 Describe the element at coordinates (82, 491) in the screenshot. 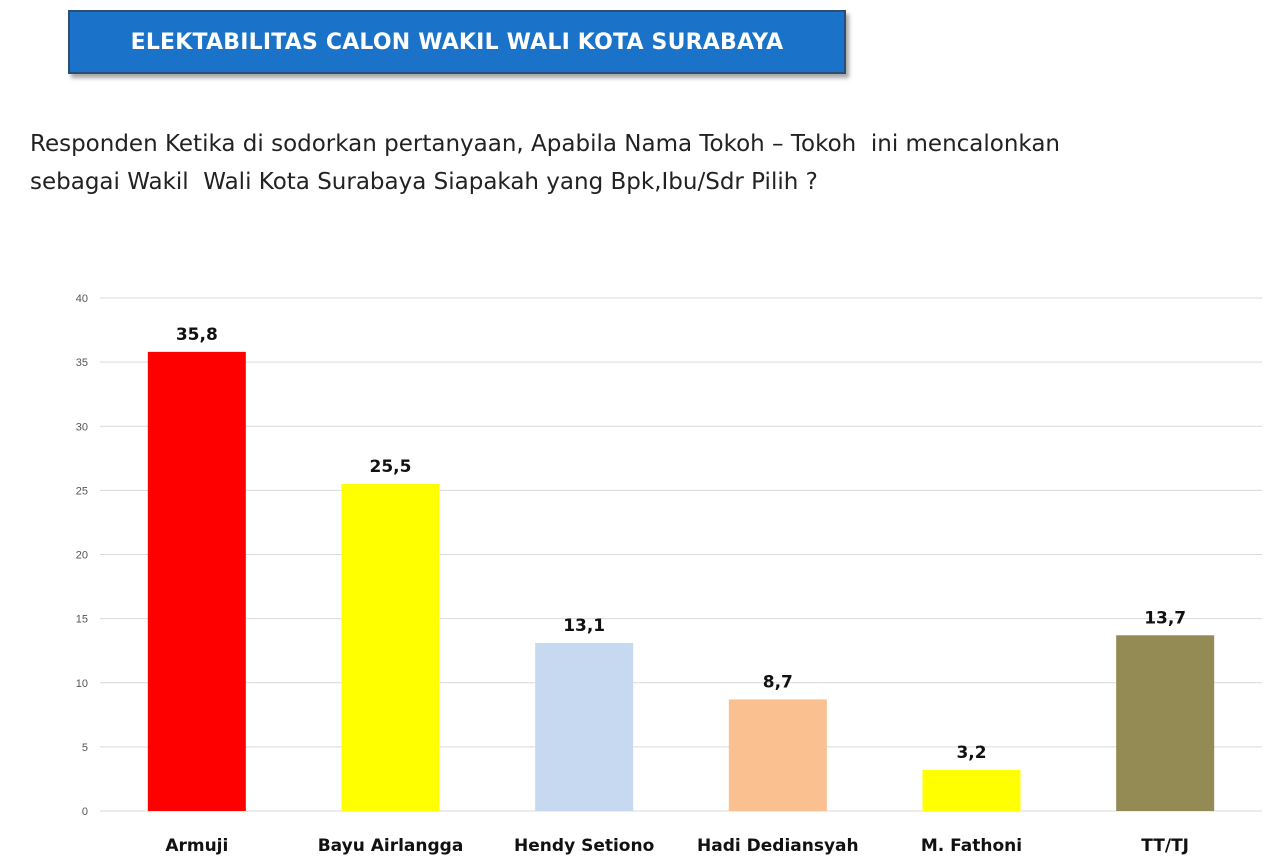

I see `y-tick-label: 25` at that location.